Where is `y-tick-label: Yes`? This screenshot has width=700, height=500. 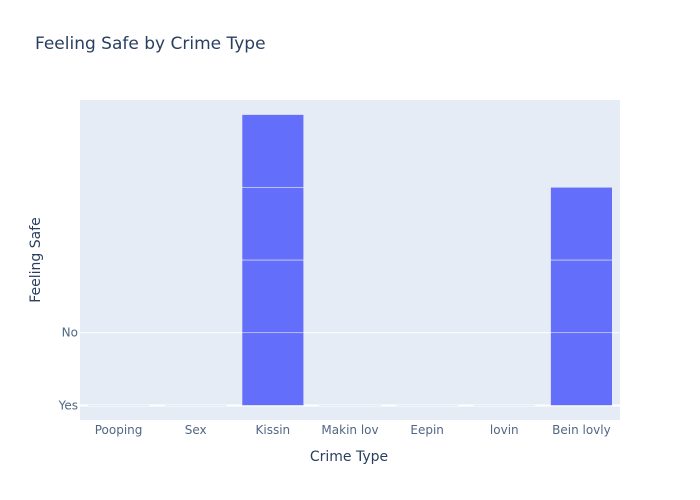 y-tick-label: Yes is located at coordinates (68, 405).